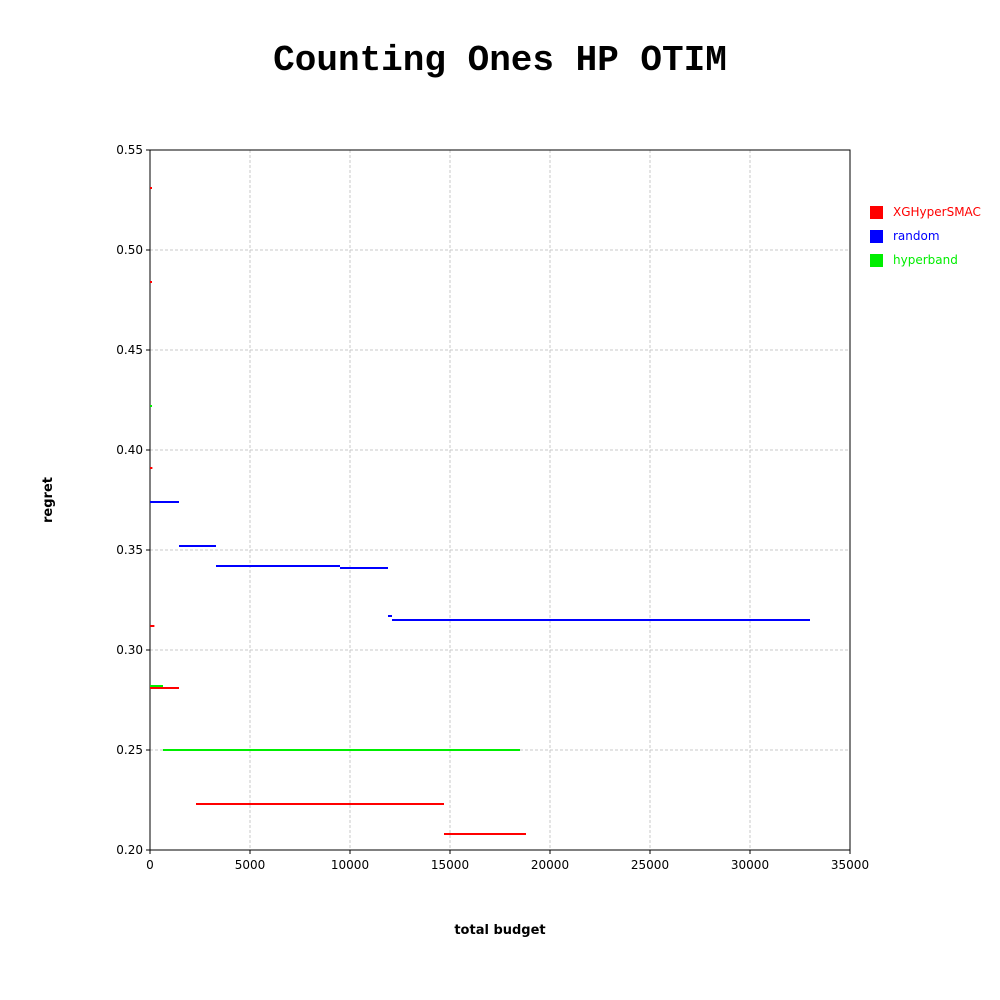  I want to click on y-tick-label: 0.35, so click(129, 550).